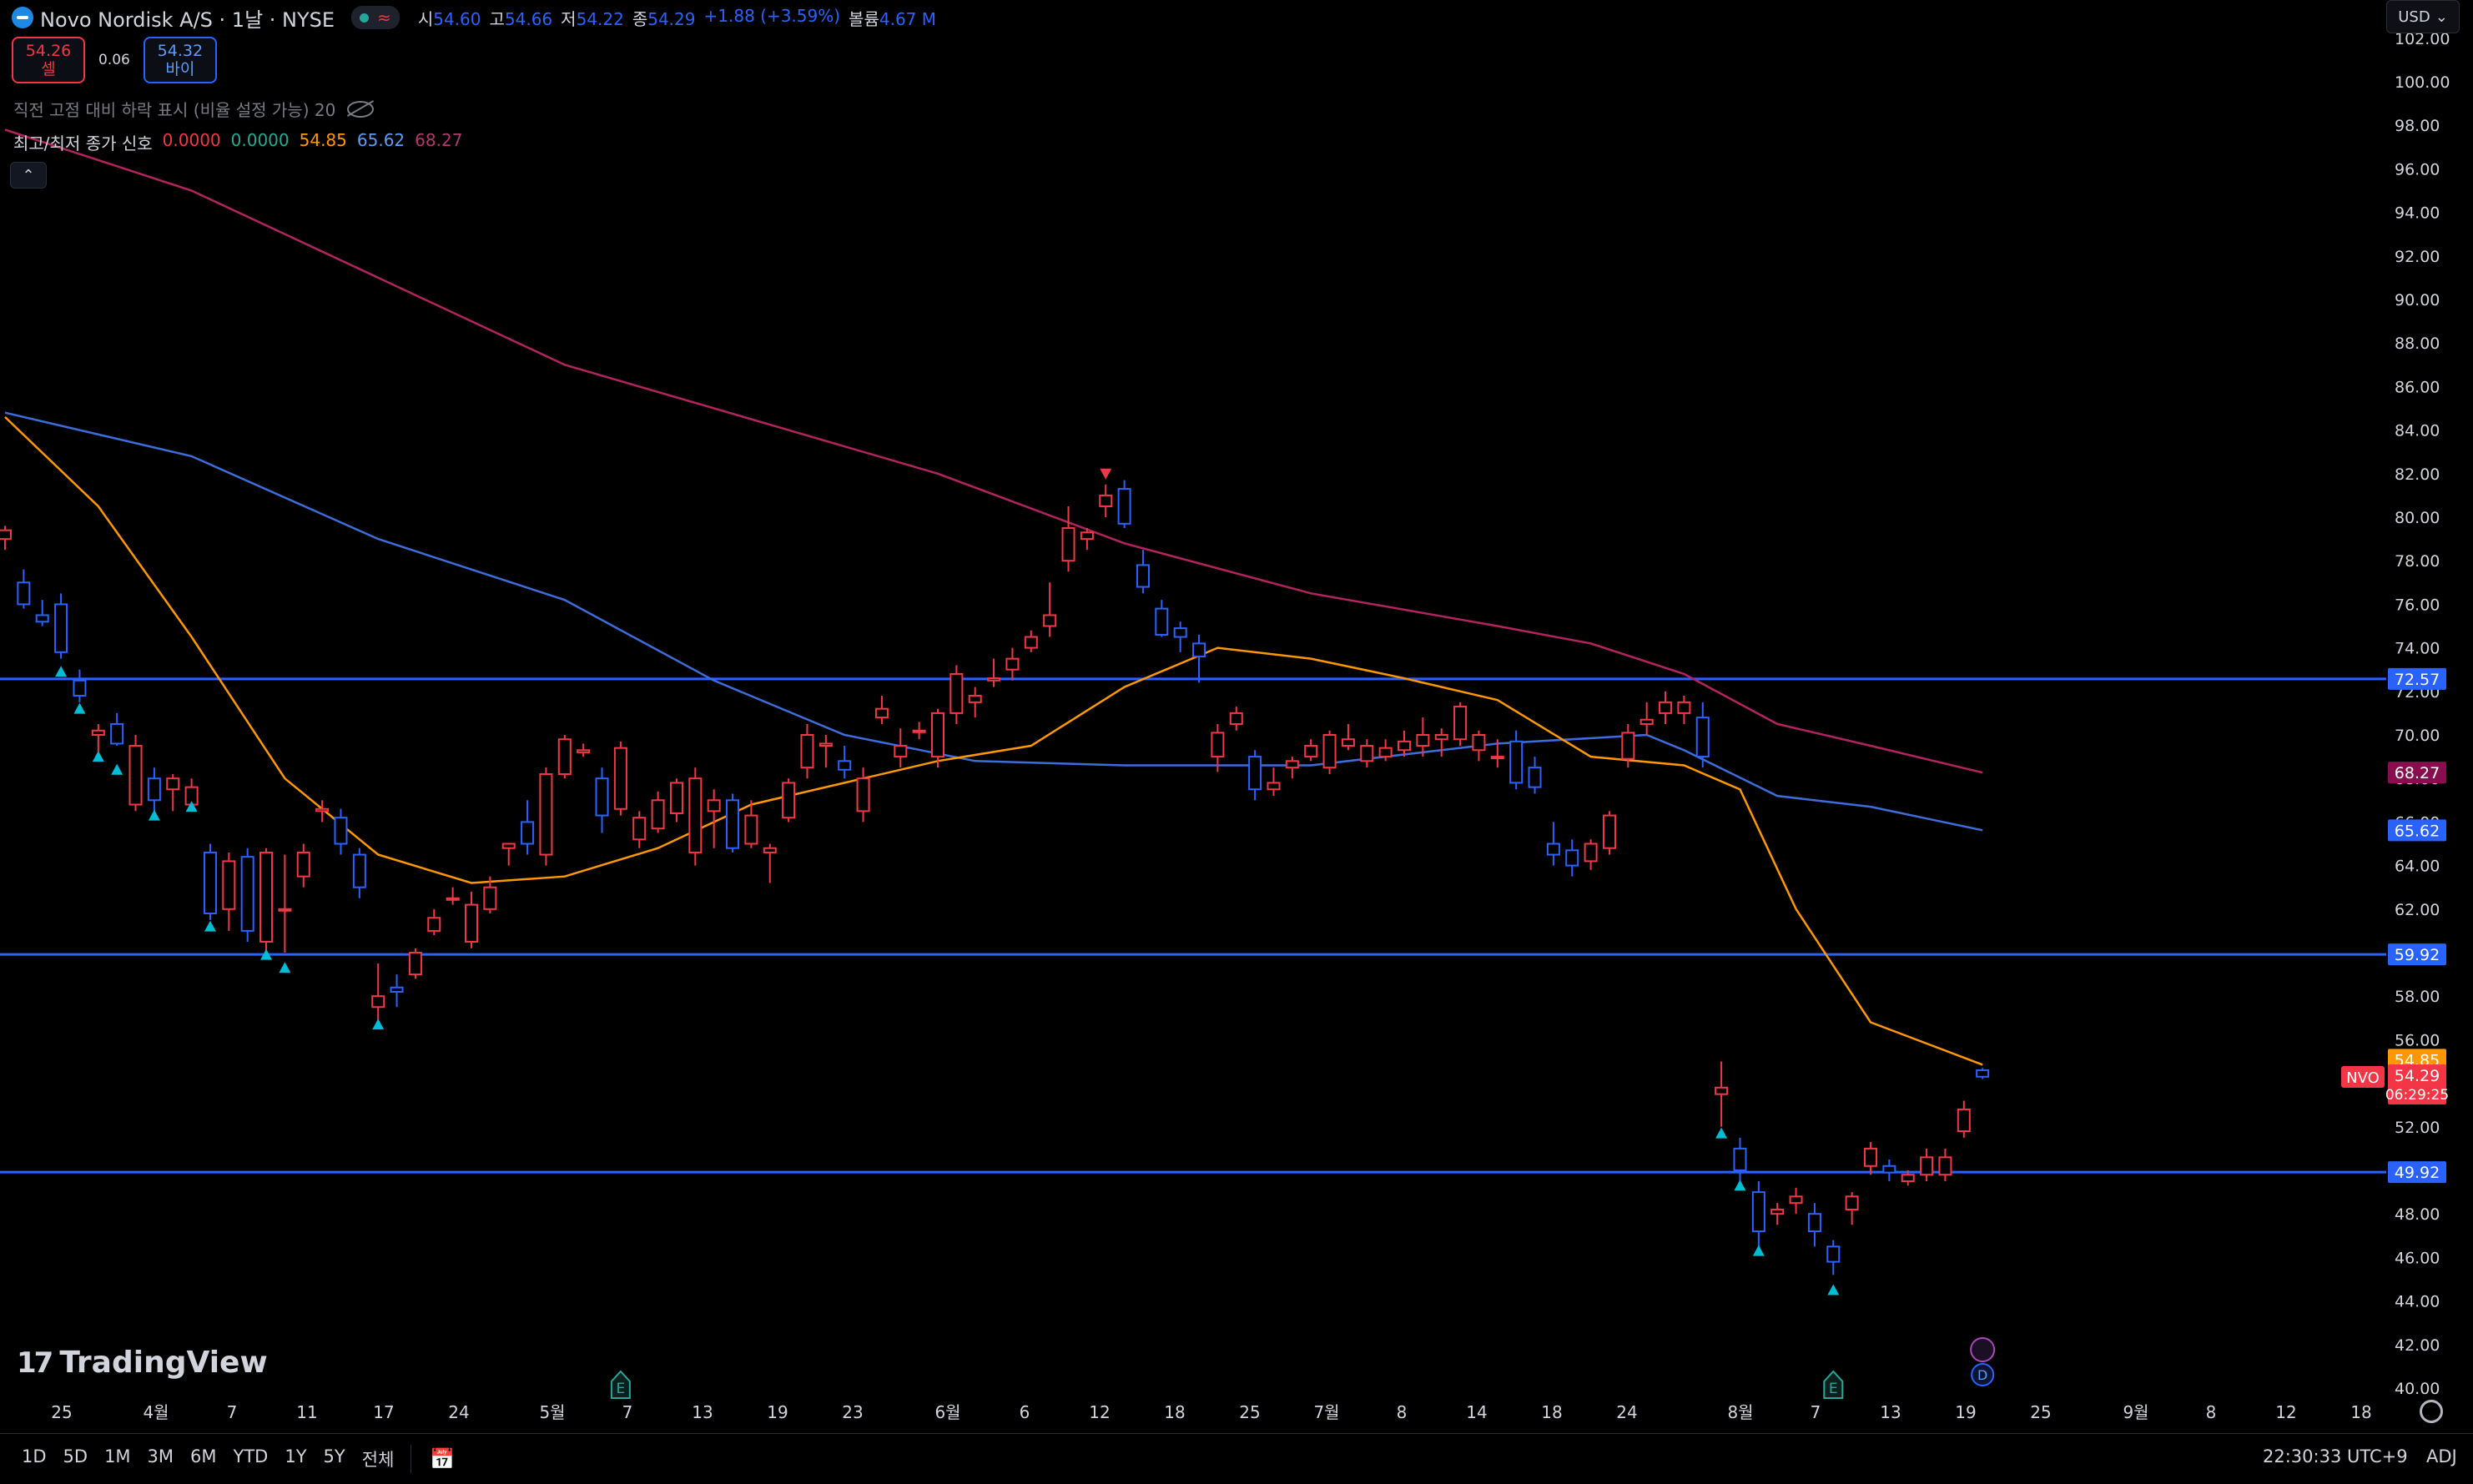  I want to click on gear-icon, so click(2431, 1411).